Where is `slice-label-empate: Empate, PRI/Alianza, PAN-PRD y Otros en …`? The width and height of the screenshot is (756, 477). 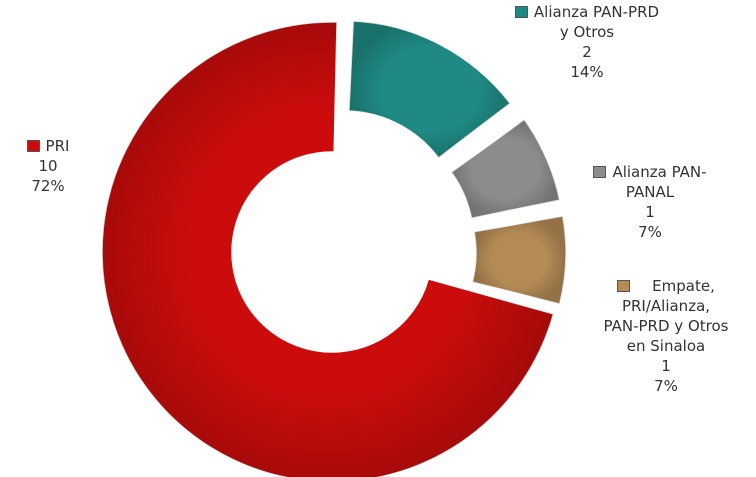 slice-label-empate: Empate, PRI/Alianza, PAN-PRD y Otros en … is located at coordinates (666, 336).